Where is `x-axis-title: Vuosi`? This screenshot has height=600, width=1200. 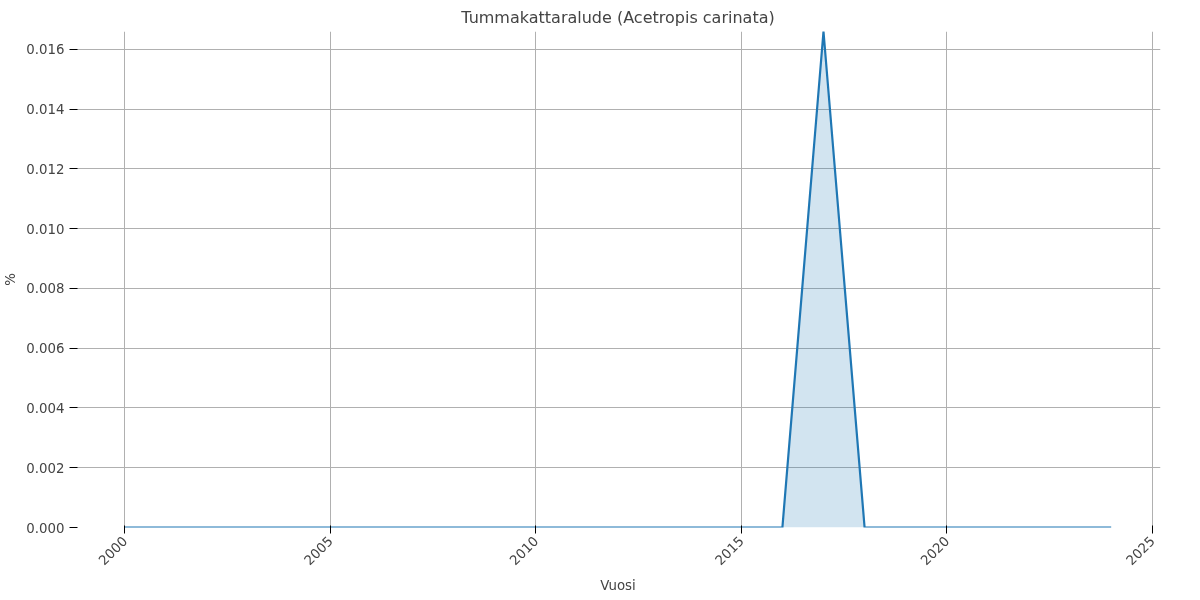 x-axis-title: Vuosi is located at coordinates (618, 585).